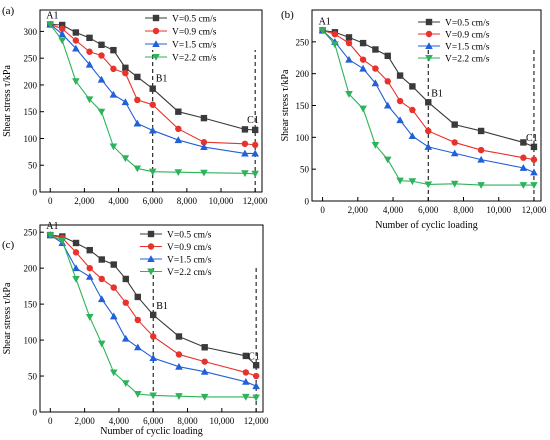  I want to click on y-tick-label: 0, so click(307, 202).